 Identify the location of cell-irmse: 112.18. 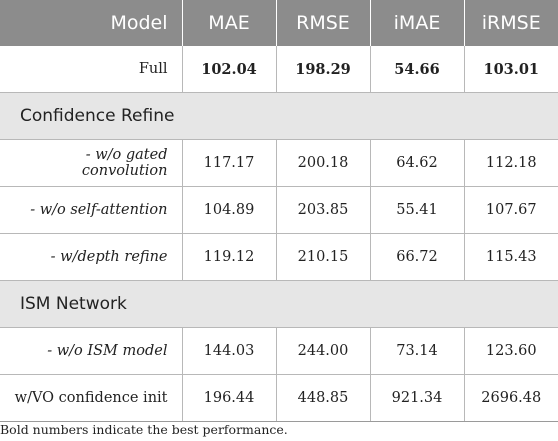
(511, 163).